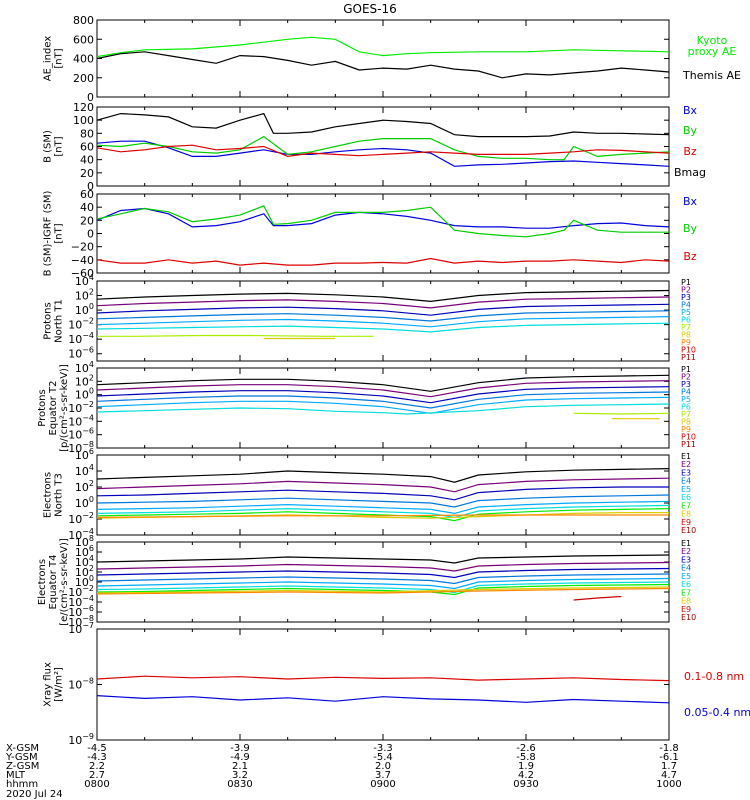  Describe the element at coordinates (16, 775) in the screenshot. I see `footer-row-label: MLT` at that location.